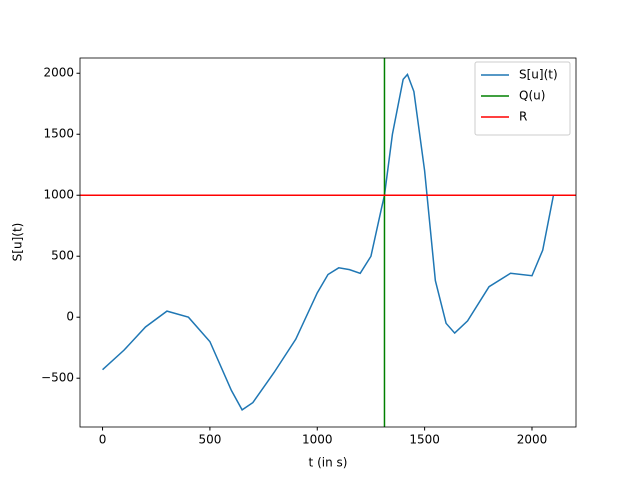 Image resolution: width=640 pixels, height=480 pixels. I want to click on y-axis-label: S[u](t), so click(18, 242).